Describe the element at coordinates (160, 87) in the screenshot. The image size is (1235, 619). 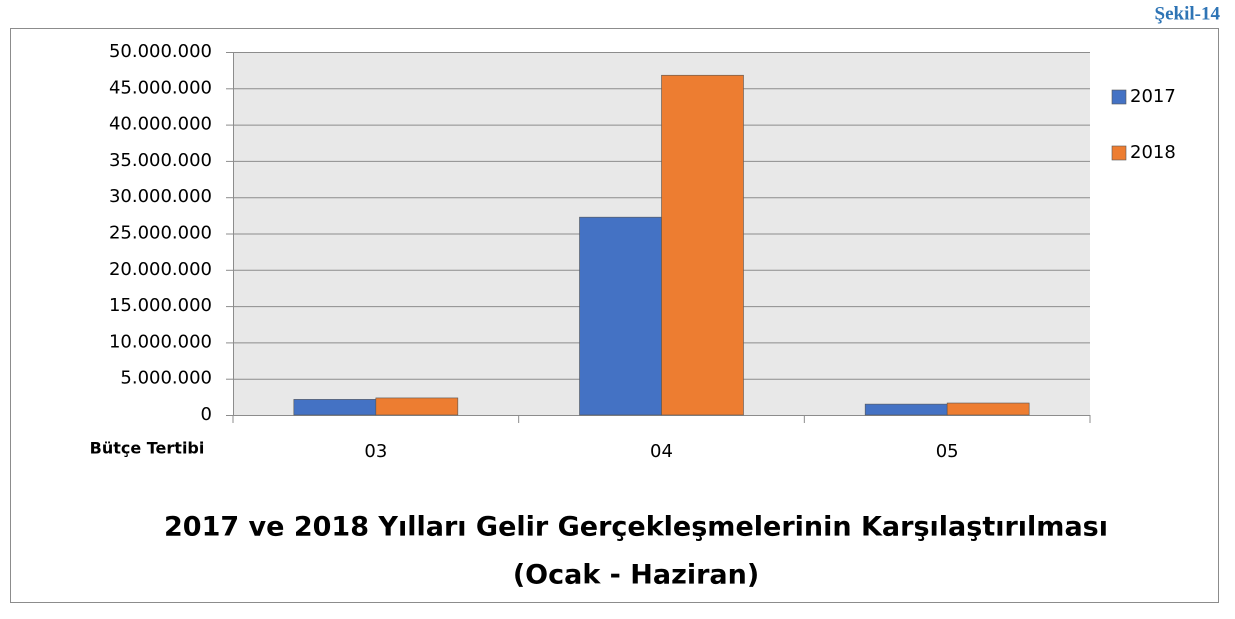
I see `y-tick-label: 45.000.000` at that location.